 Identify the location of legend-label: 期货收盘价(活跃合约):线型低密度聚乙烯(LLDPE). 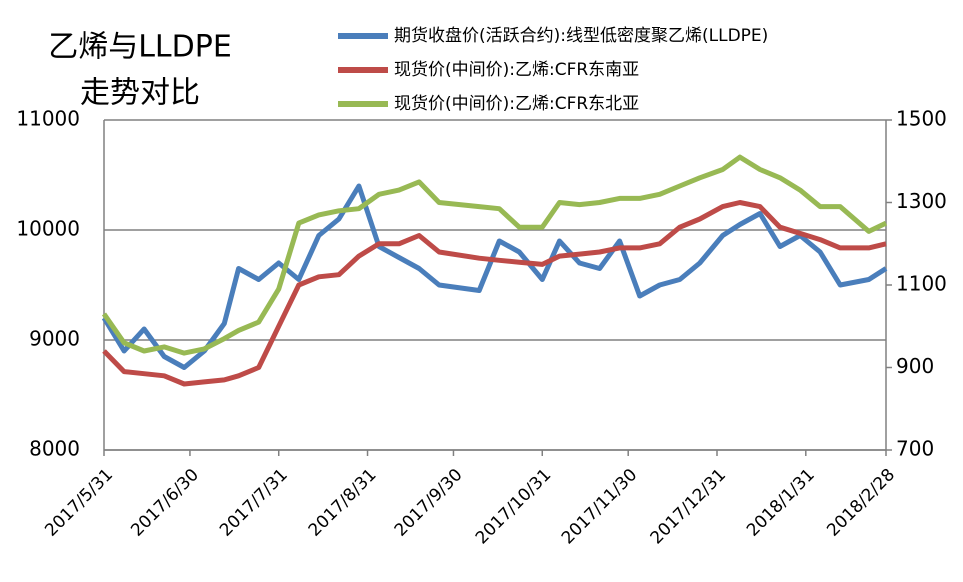
(581, 36).